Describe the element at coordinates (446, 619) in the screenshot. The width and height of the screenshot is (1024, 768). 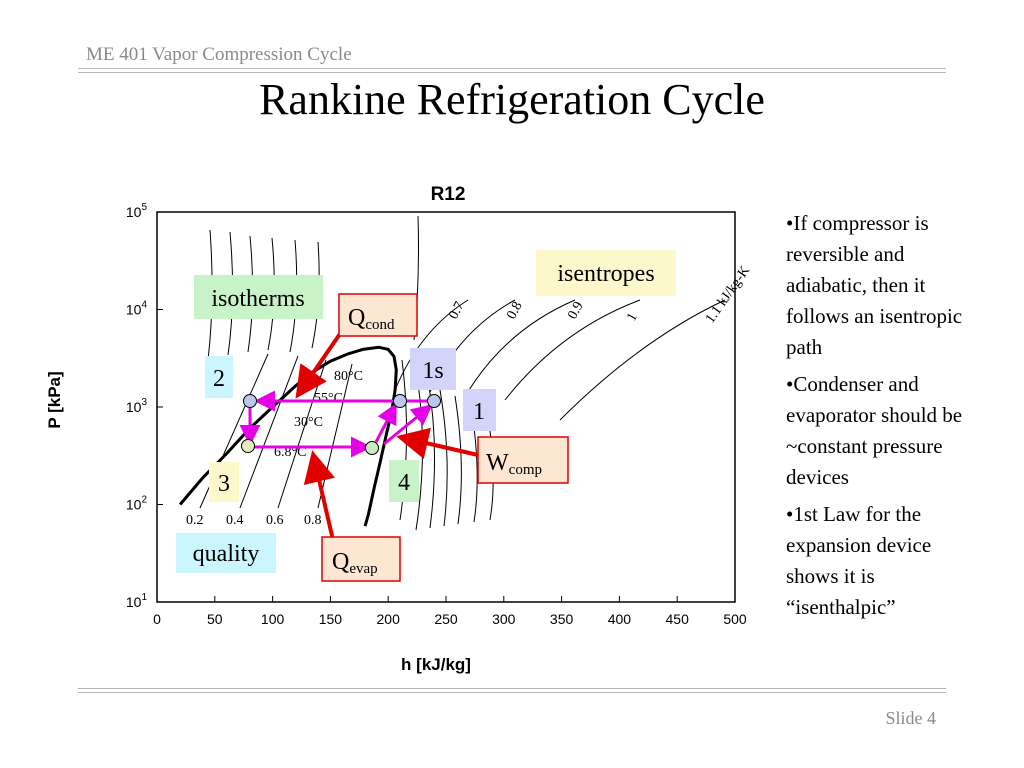
I see `x-tick-label: 250` at that location.